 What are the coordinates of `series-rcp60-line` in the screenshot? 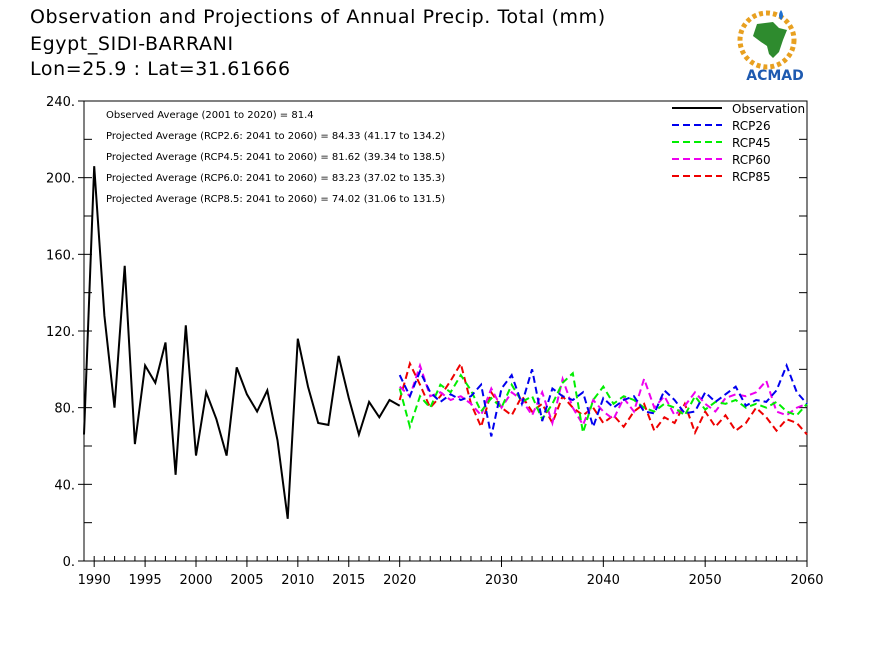 It's located at (603, 395).